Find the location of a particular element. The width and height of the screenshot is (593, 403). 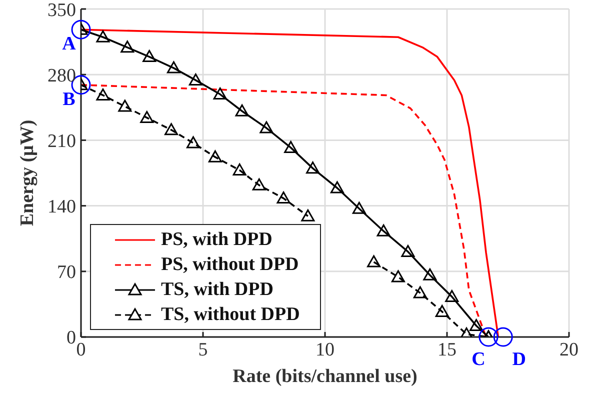

annotation: A is located at coordinates (69, 44).